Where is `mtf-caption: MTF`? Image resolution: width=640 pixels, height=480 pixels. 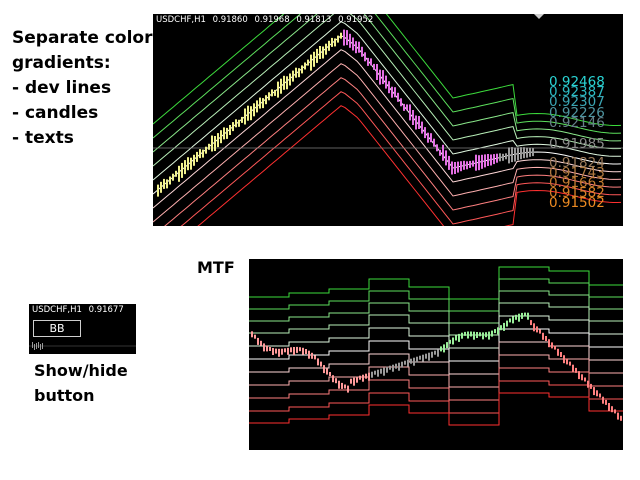
mtf-caption: MTF is located at coordinates (216, 267).